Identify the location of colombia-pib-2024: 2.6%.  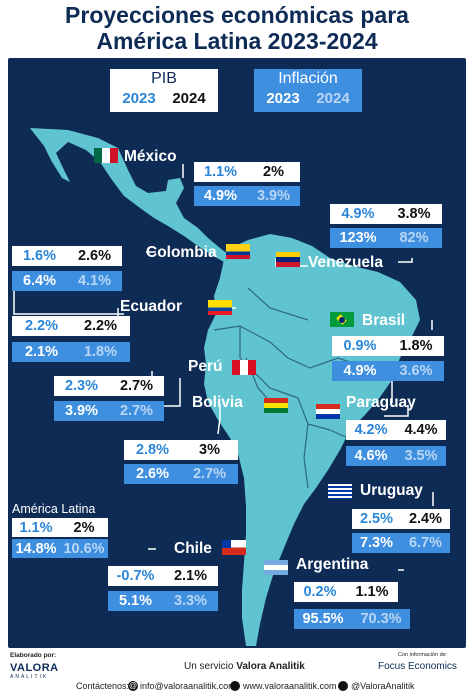
(94, 256).